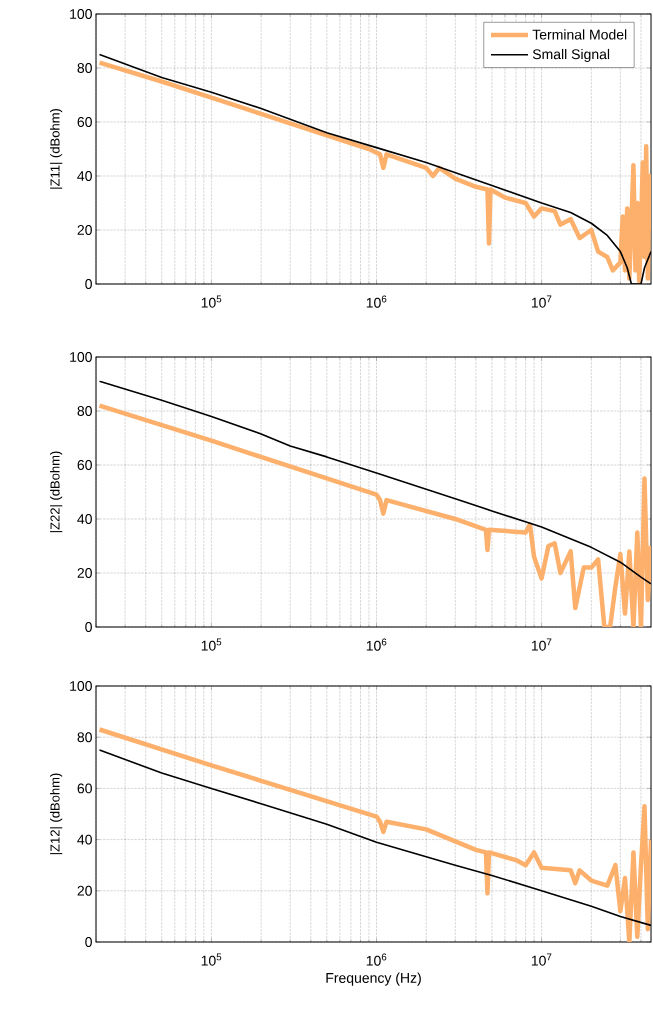 This screenshot has width=653, height=1016. What do you see at coordinates (56, 492) in the screenshot?
I see `y-axis-title: |Z22| (dBohm)` at bounding box center [56, 492].